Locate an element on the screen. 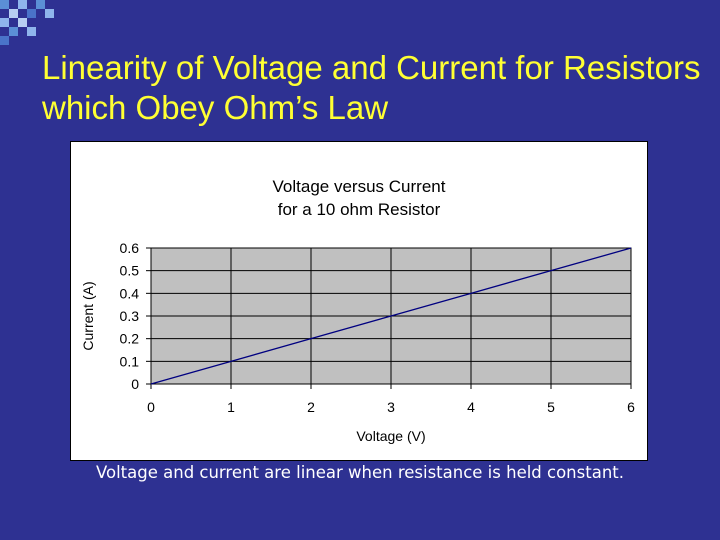 The image size is (720, 540). x-tick-label: 0 is located at coordinates (151, 407).